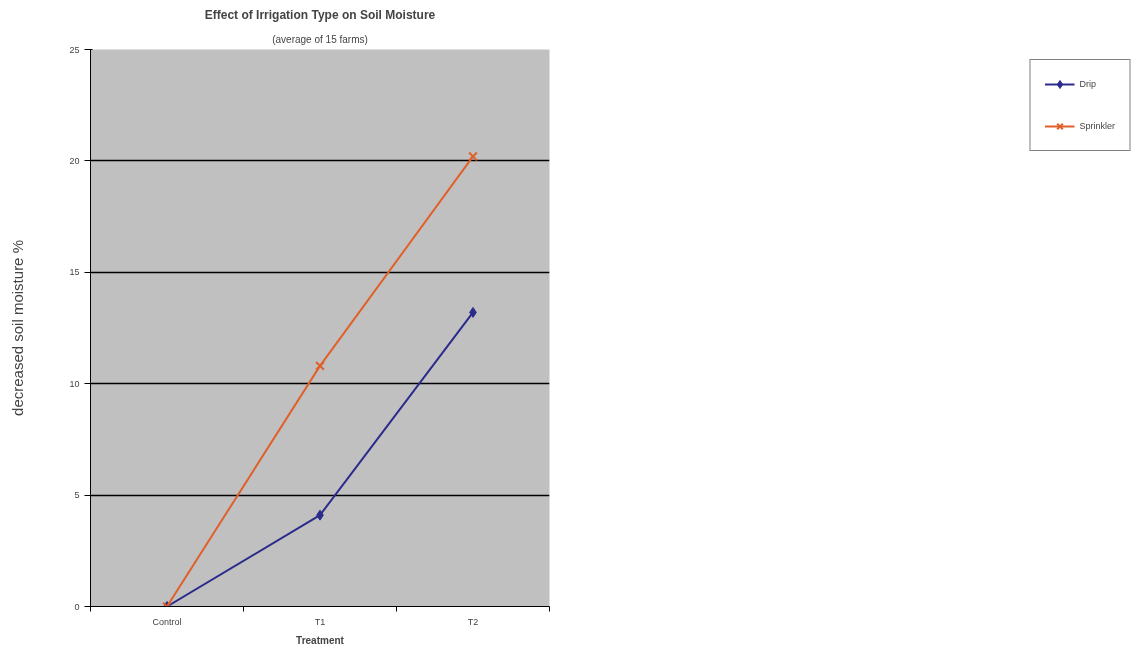 This screenshot has height=654, width=1147. What do you see at coordinates (74, 49) in the screenshot?
I see `y-tick-label: 25` at bounding box center [74, 49].